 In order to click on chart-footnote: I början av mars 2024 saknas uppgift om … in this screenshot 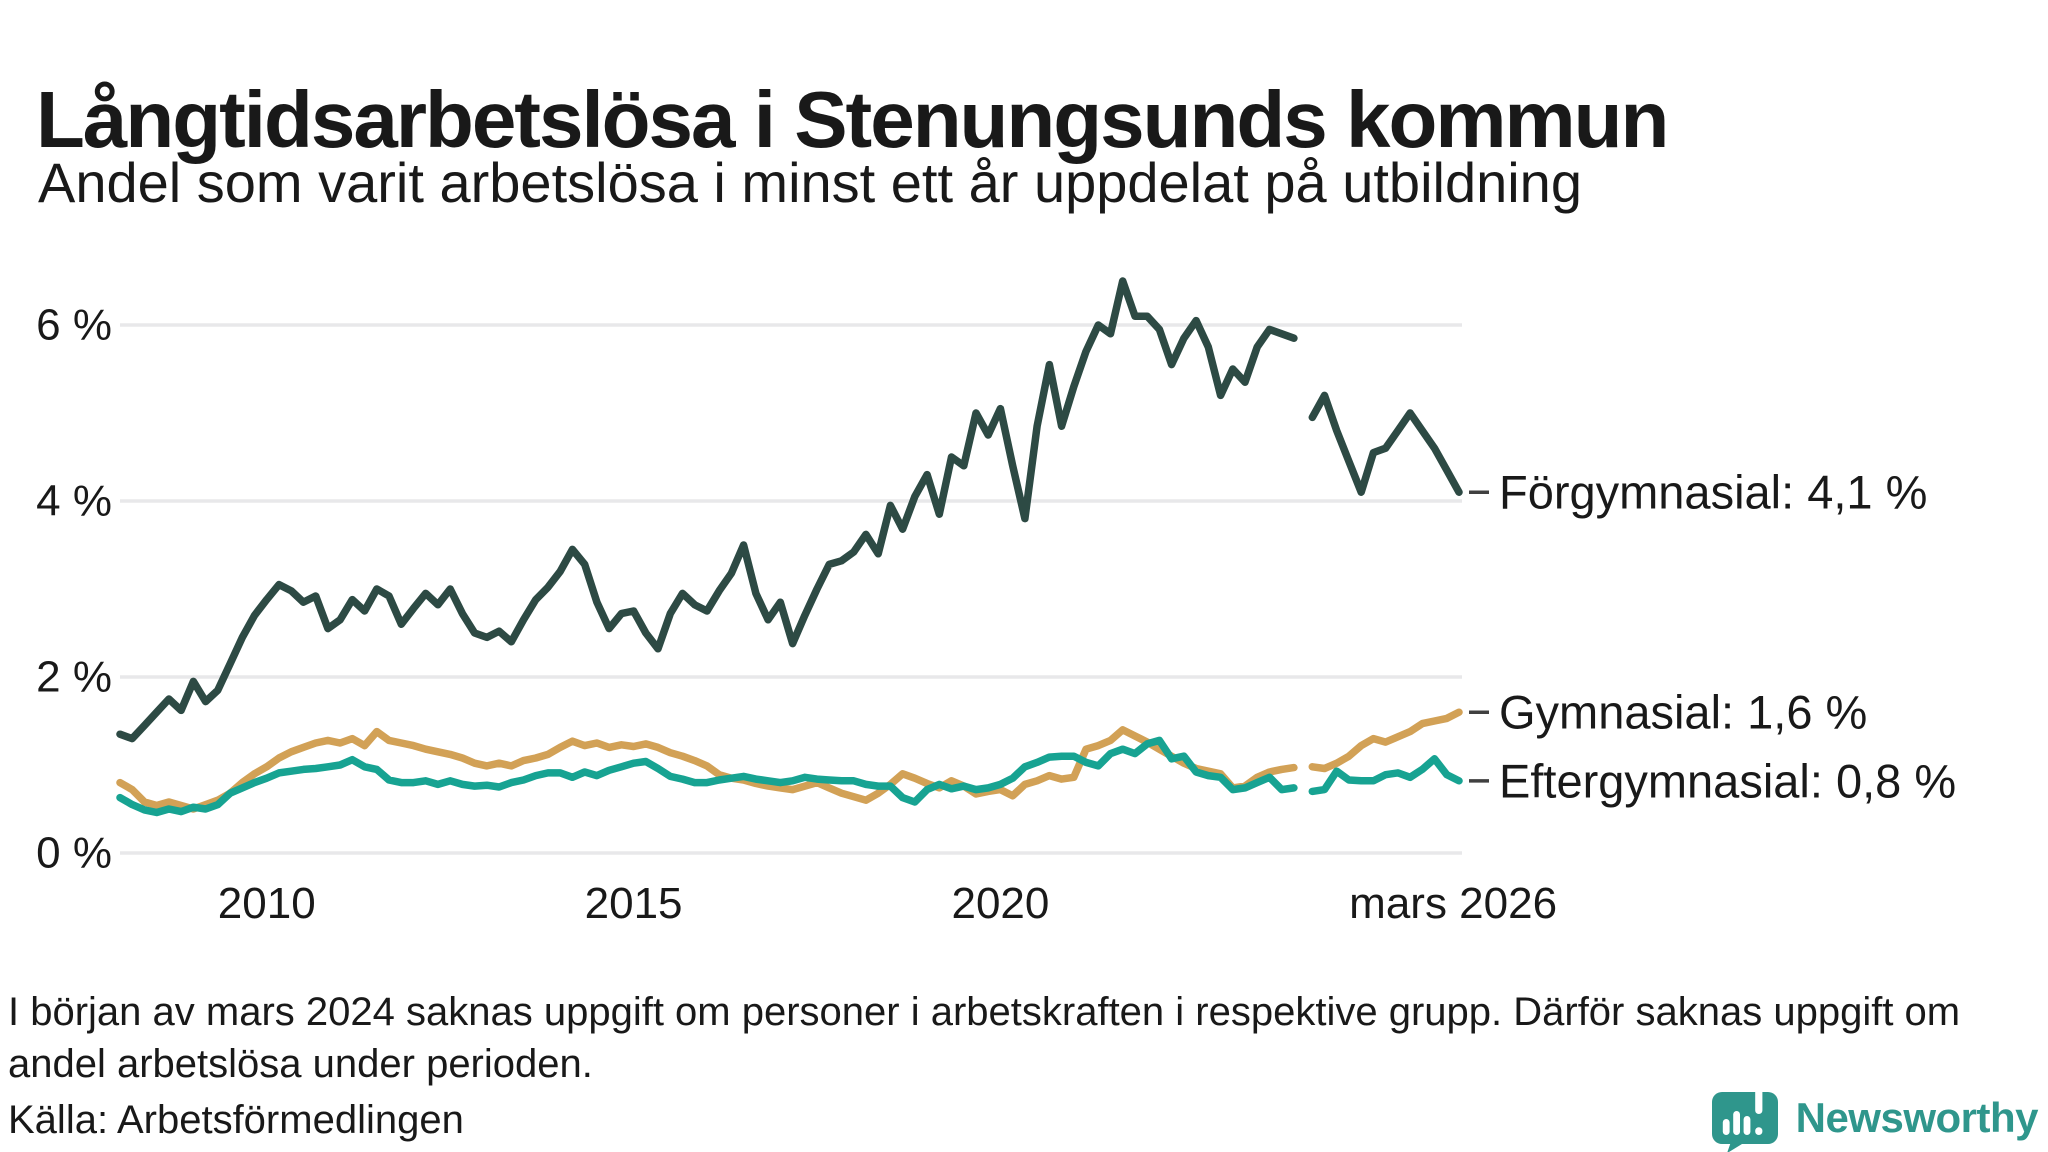, I will do `click(1025, 1038)`.